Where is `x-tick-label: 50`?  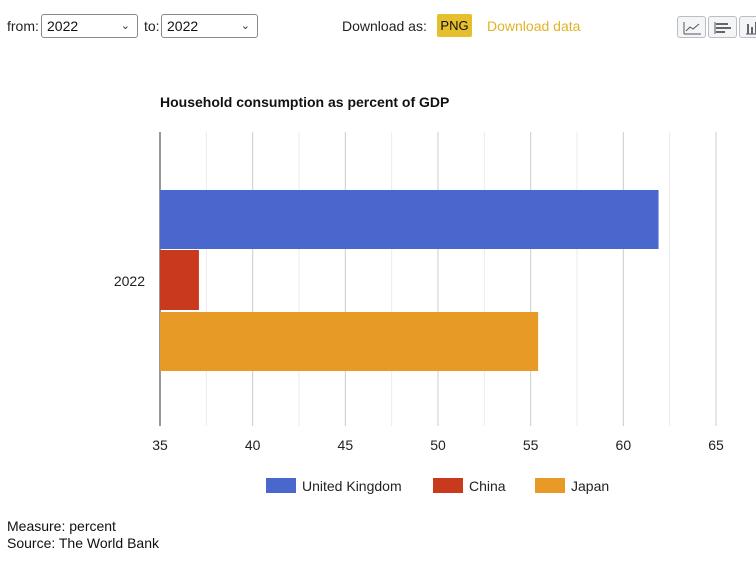 x-tick-label: 50 is located at coordinates (438, 445).